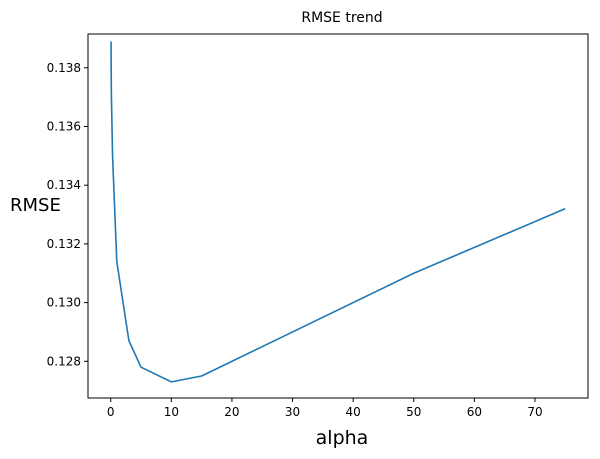 The image size is (600, 459). Describe the element at coordinates (534, 412) in the screenshot. I see `x-tick-label: 70` at that location.